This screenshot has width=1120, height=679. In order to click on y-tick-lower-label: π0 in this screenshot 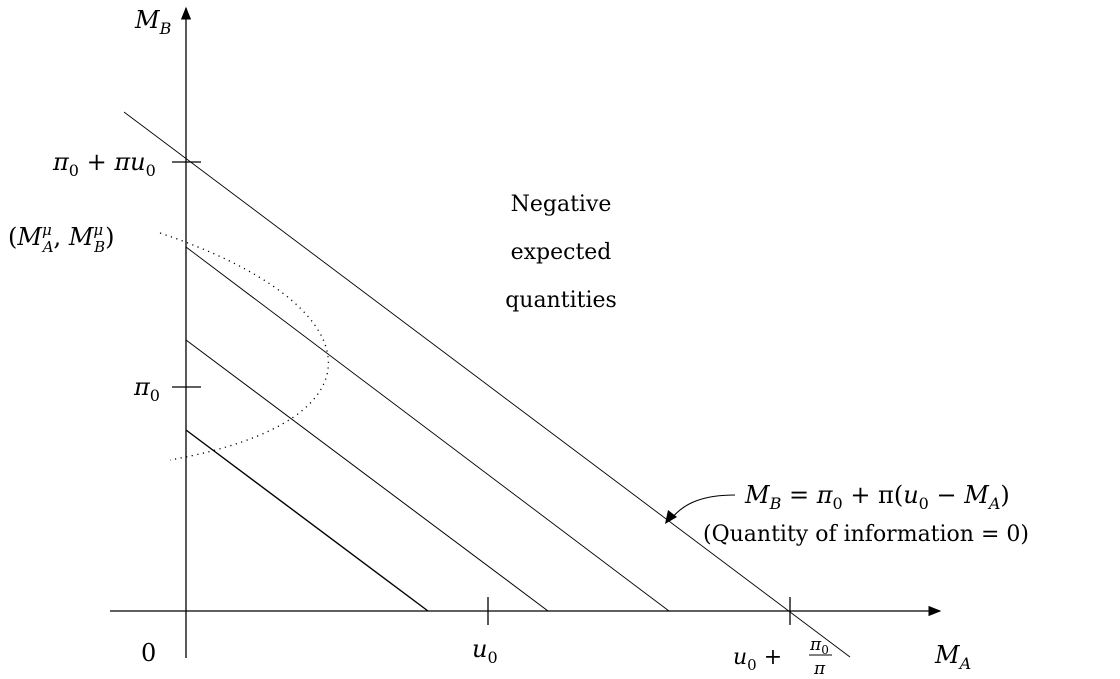, I will do `click(146, 389)`.